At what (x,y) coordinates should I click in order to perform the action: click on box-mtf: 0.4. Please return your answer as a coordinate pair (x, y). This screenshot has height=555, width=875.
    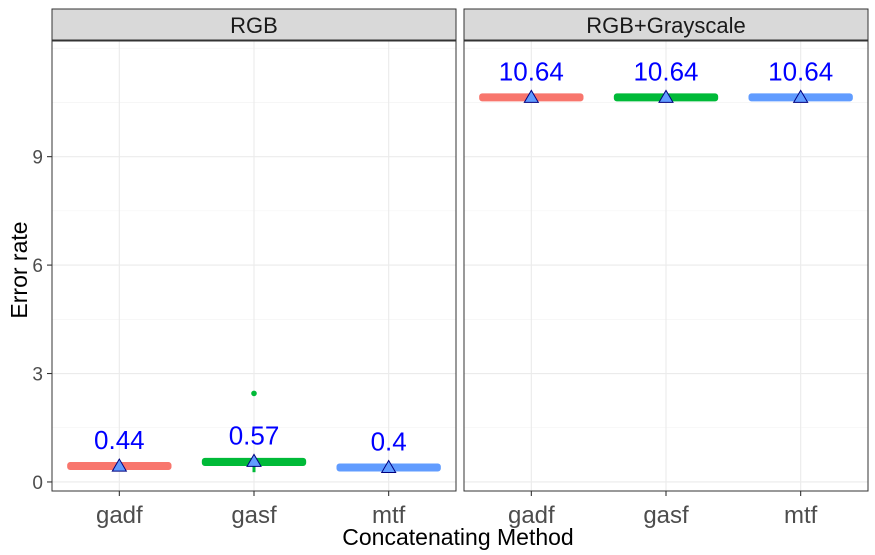
    Looking at the image, I should click on (388, 450).